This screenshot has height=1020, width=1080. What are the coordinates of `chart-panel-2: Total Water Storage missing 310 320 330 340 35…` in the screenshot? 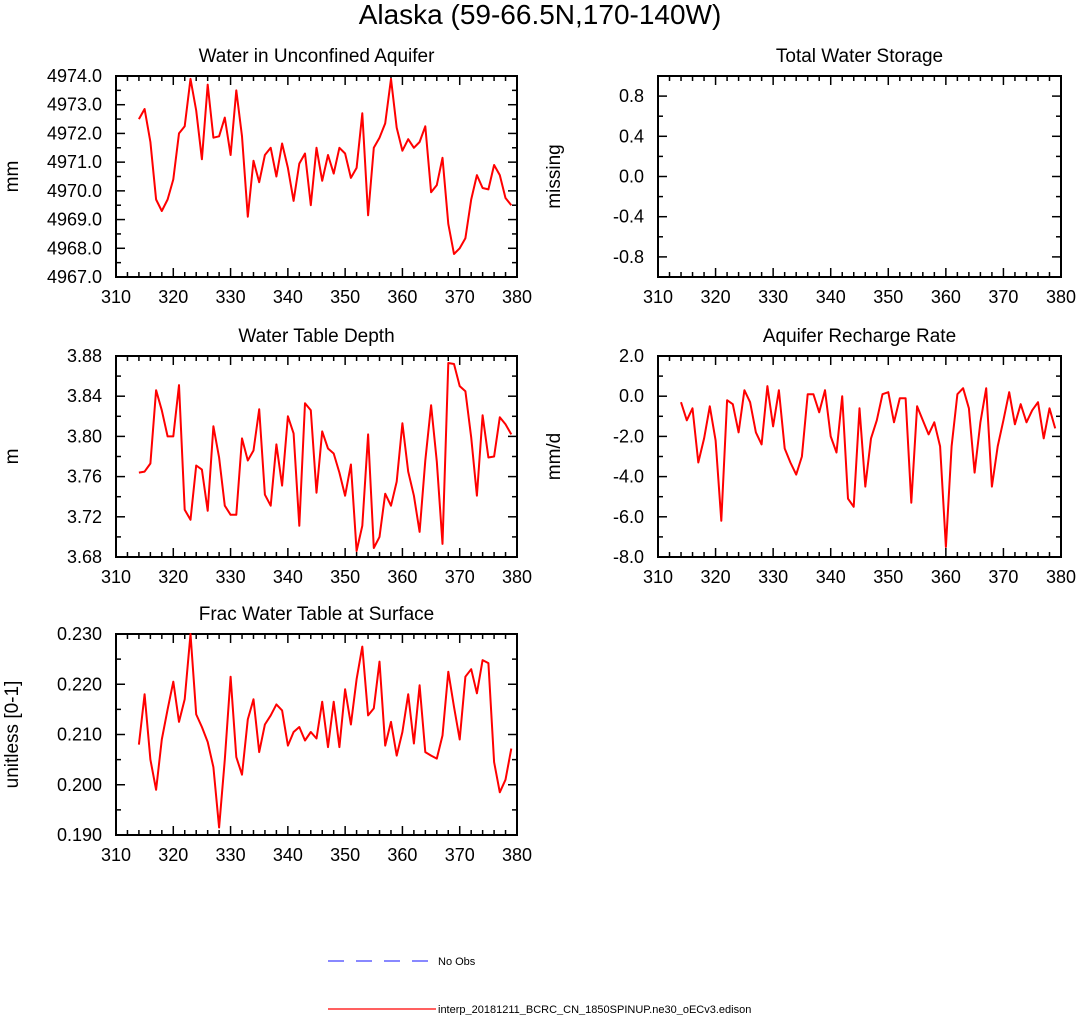 It's located at (810, 176).